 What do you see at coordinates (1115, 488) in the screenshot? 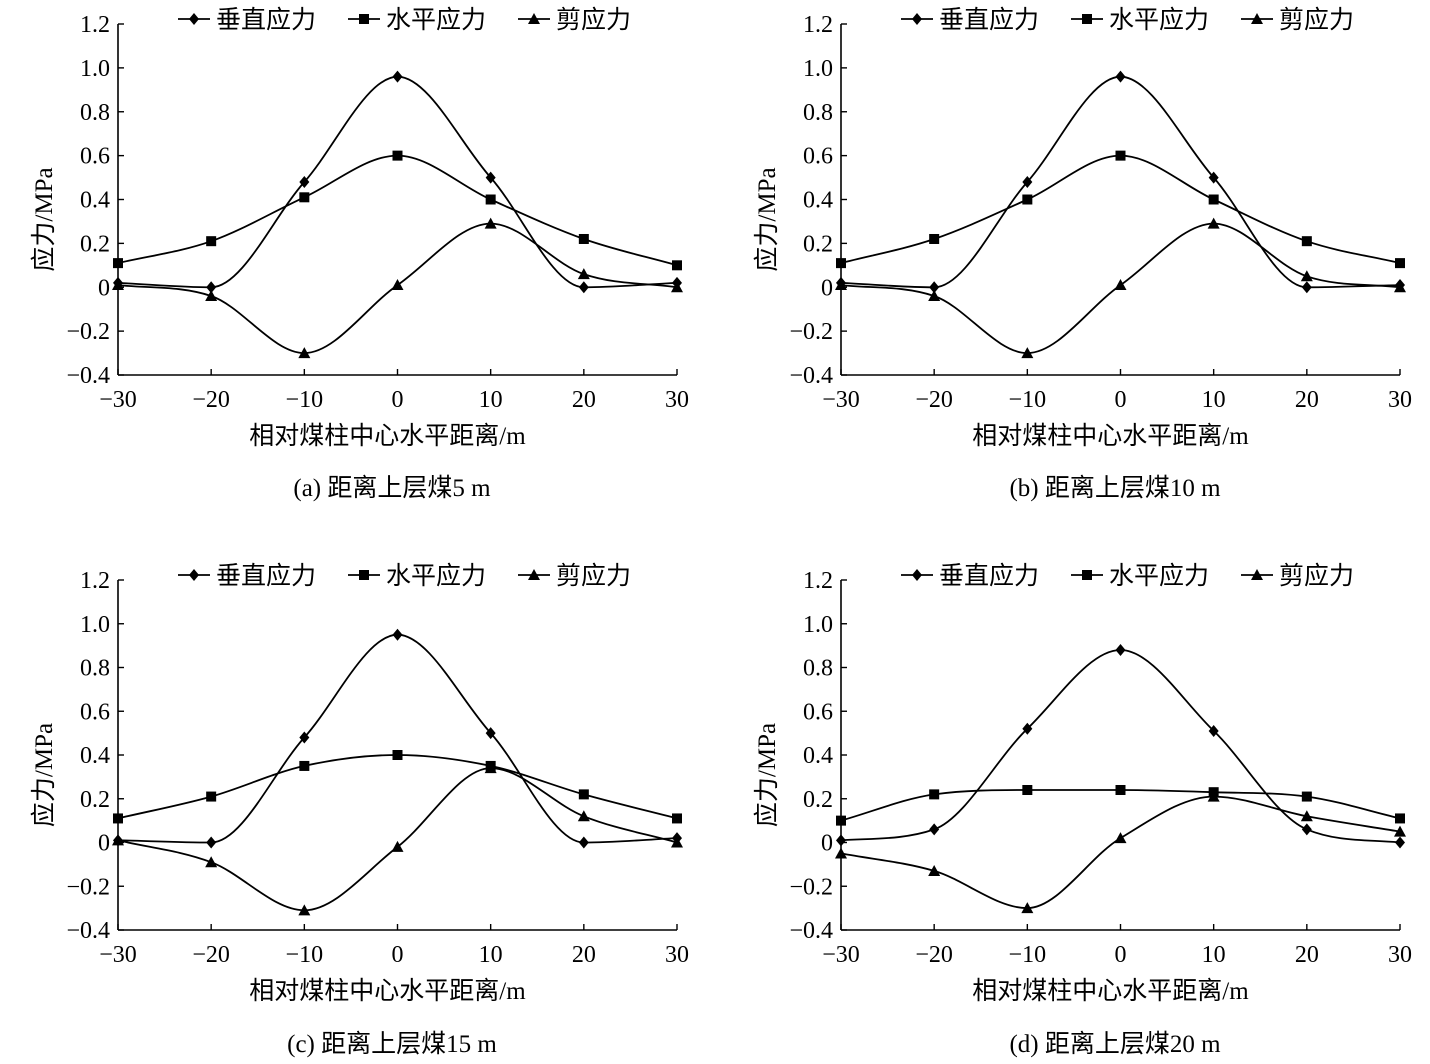
I see `panel-caption: (b) 距离上层煤10 m` at bounding box center [1115, 488].